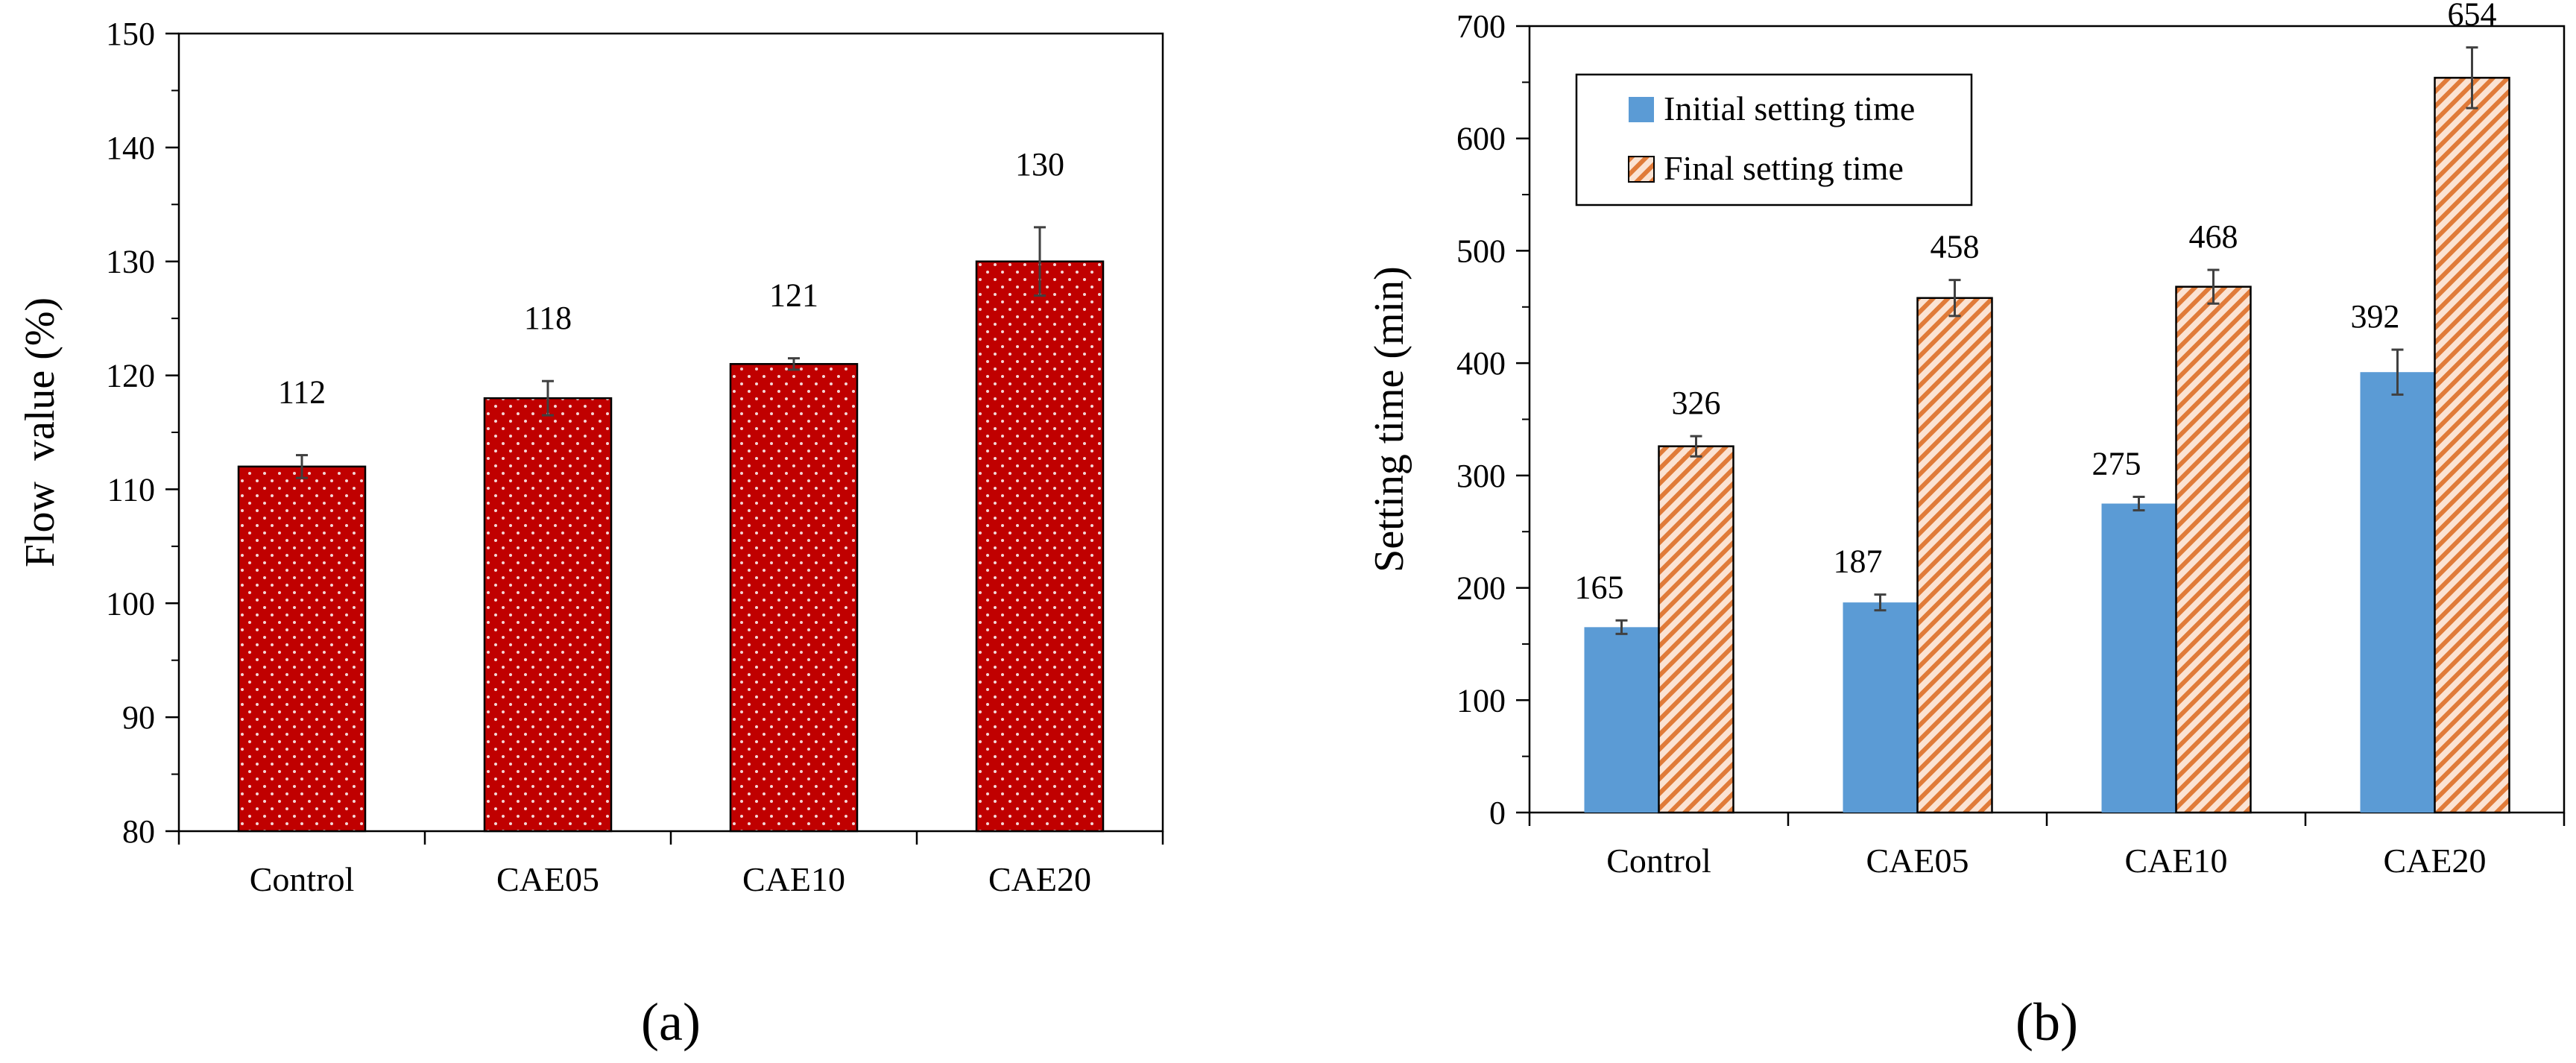 This screenshot has width=2576, height=1063. I want to click on y-tick-label-a: 140, so click(130, 148).